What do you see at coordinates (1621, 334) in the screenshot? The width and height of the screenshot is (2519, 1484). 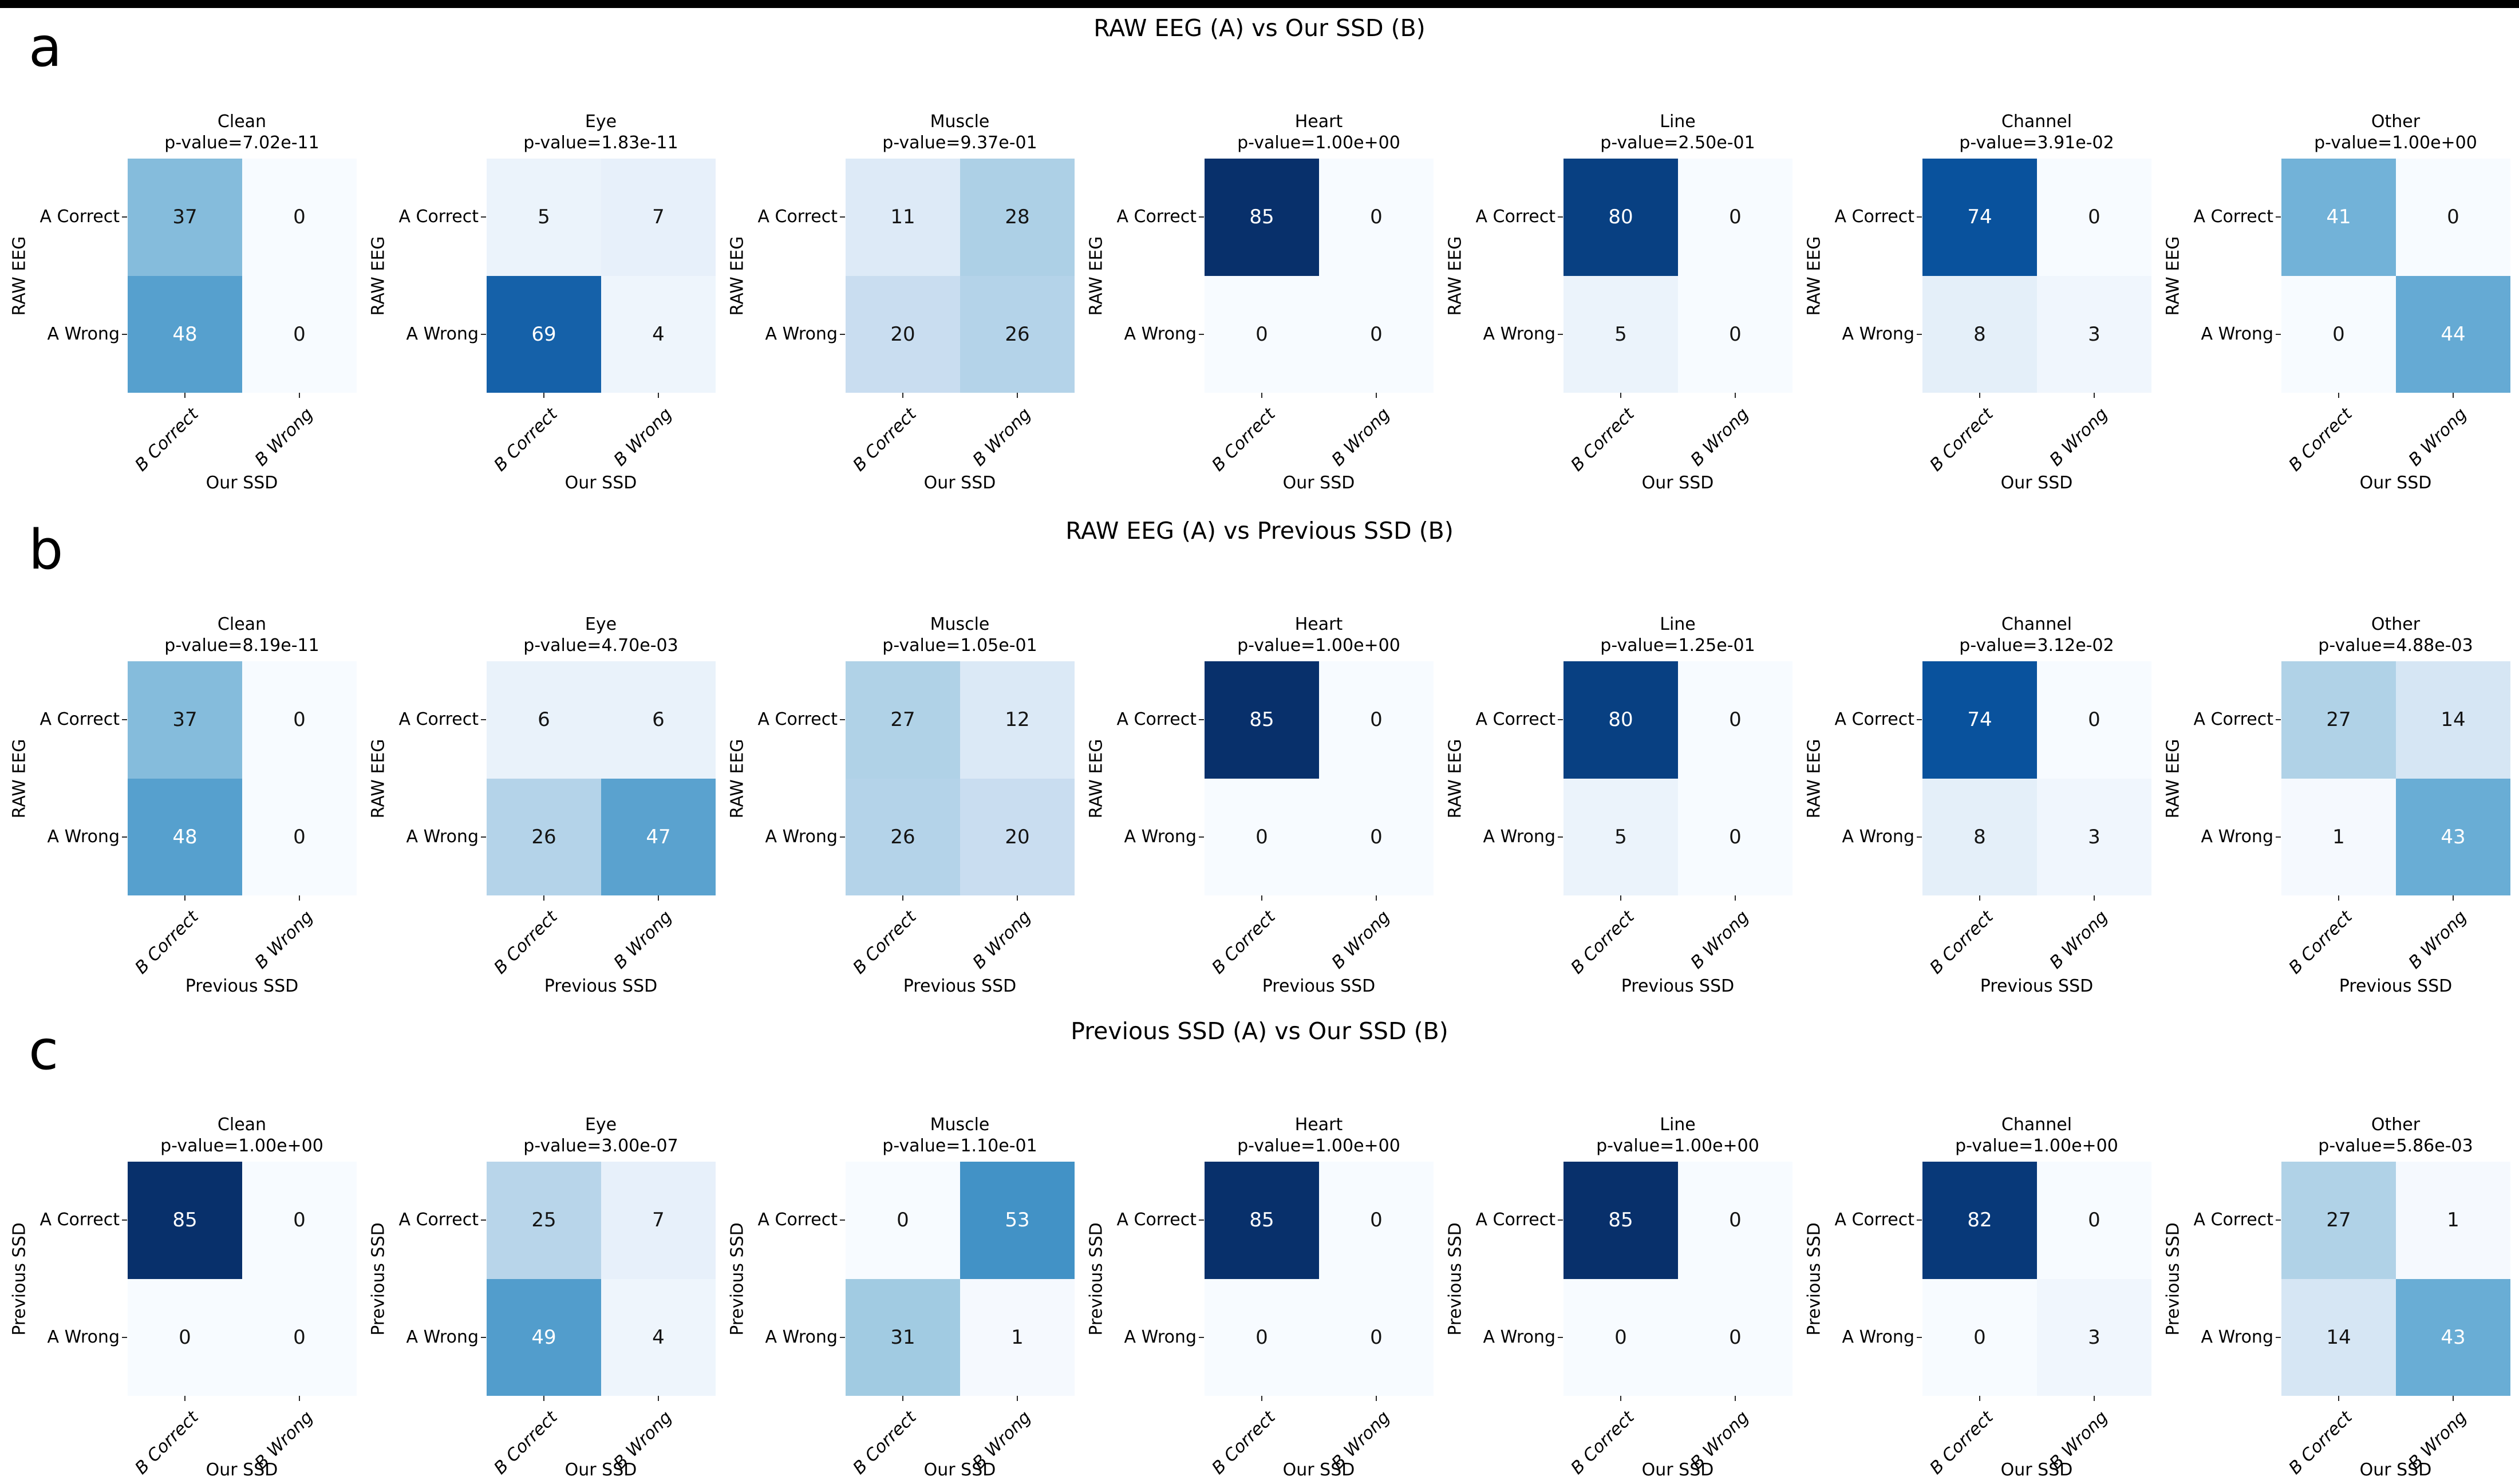 I see `matrix-cell: 5` at bounding box center [1621, 334].